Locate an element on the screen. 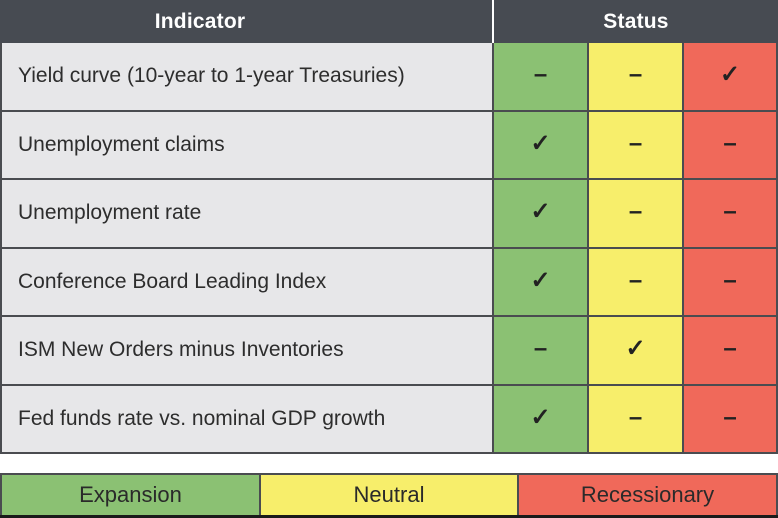 The height and width of the screenshot is (518, 778). status-cell-neutral: ✓ is located at coordinates (635, 350).